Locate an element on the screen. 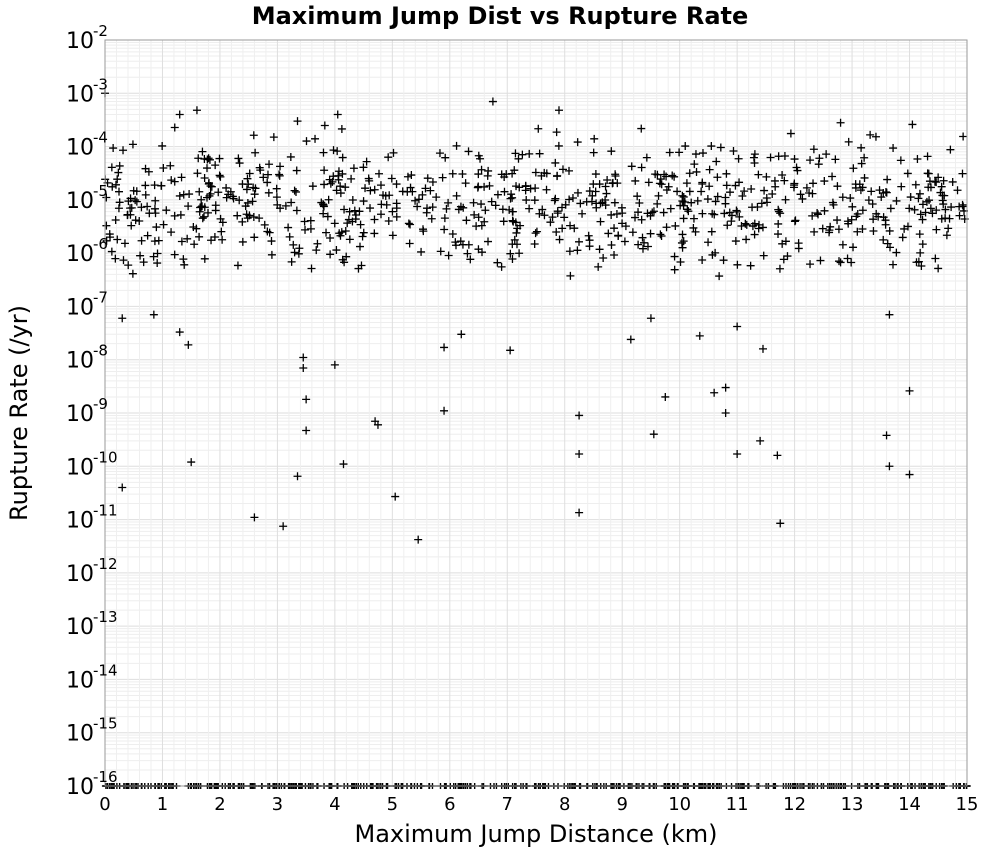 This screenshot has width=1000, height=850. y-tick-exponent: -15 is located at coordinates (105, 724).